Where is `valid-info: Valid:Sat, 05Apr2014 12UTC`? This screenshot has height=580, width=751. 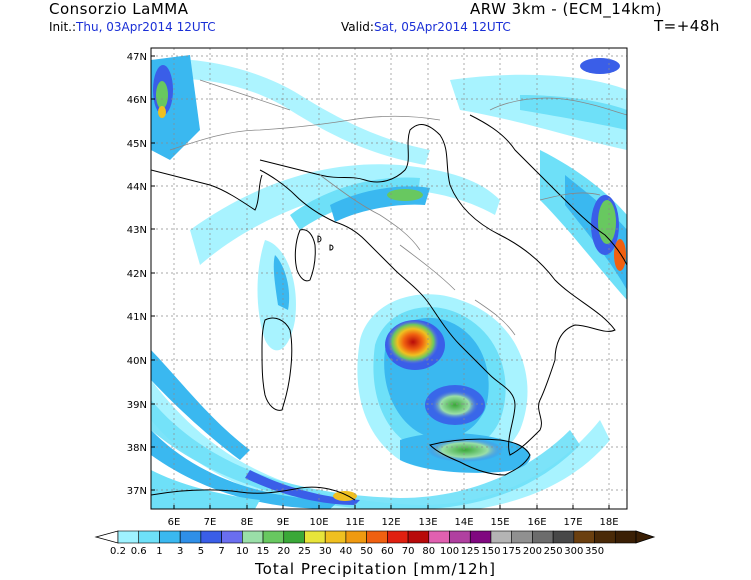
valid-info: Valid:Sat, 05Apr2014 12UTC is located at coordinates (426, 27).